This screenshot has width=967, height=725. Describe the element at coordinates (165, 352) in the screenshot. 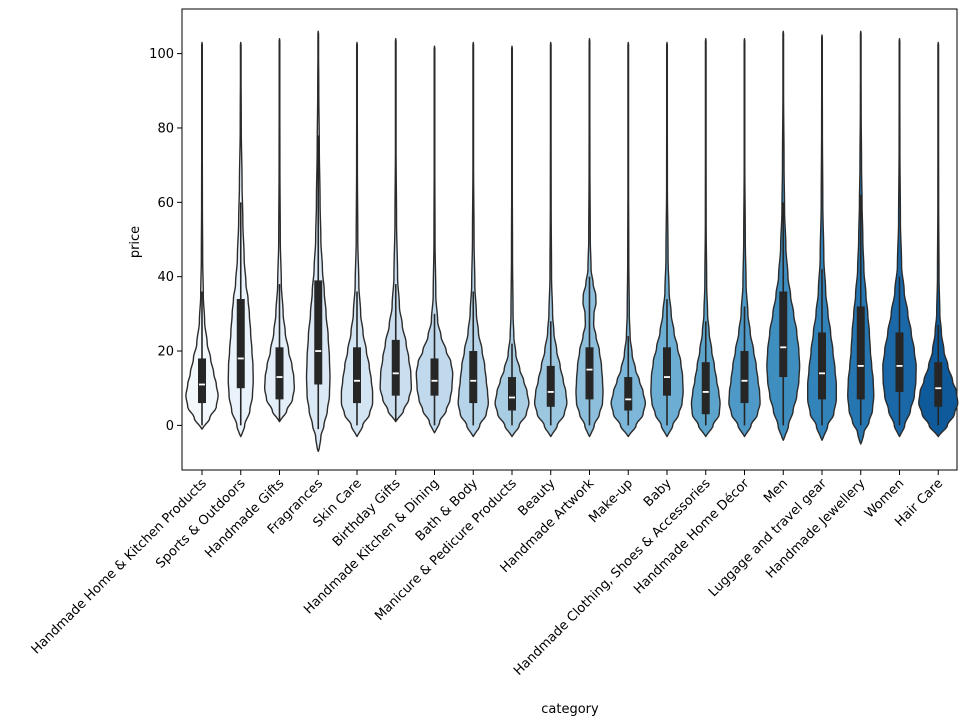

I see `y-tick-label: 20` at that location.